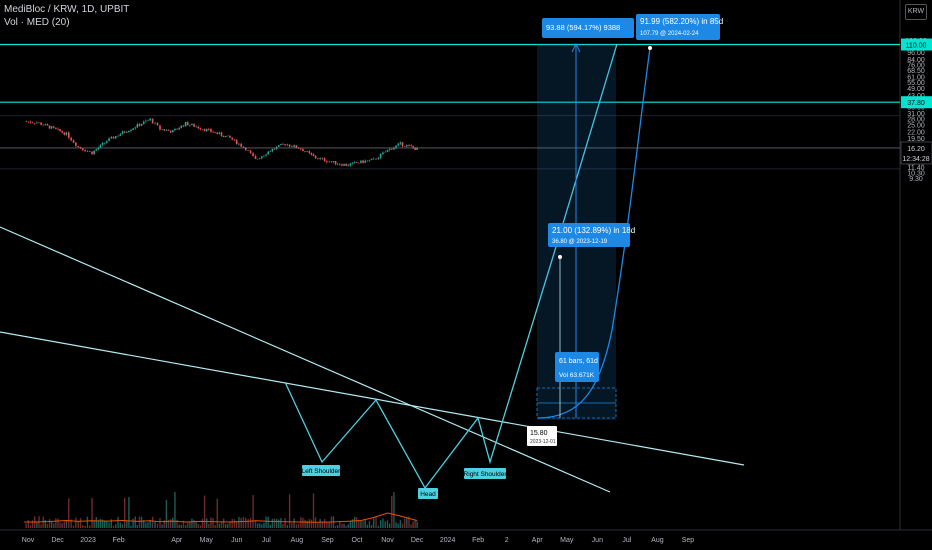 The height and width of the screenshot is (550, 932). I want to click on start-price-label: 15.80, so click(539, 433).